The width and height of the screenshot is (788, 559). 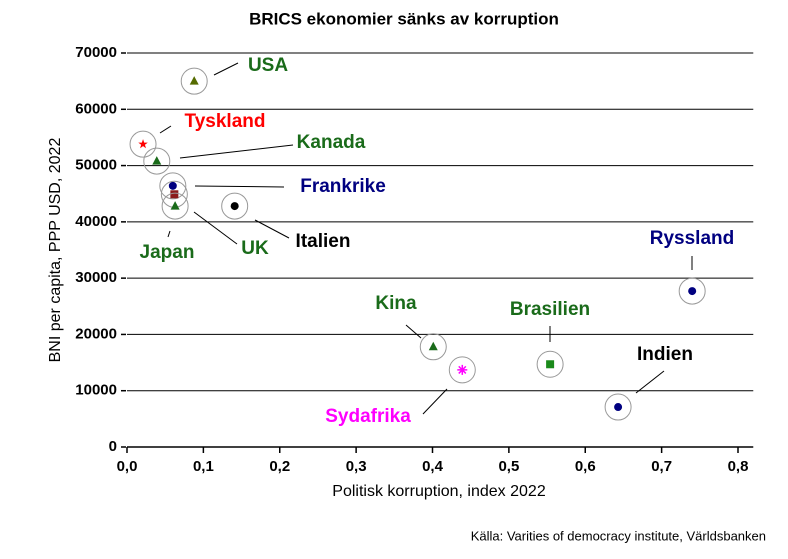 I want to click on y-tick-label: 50000, so click(x=96, y=165).